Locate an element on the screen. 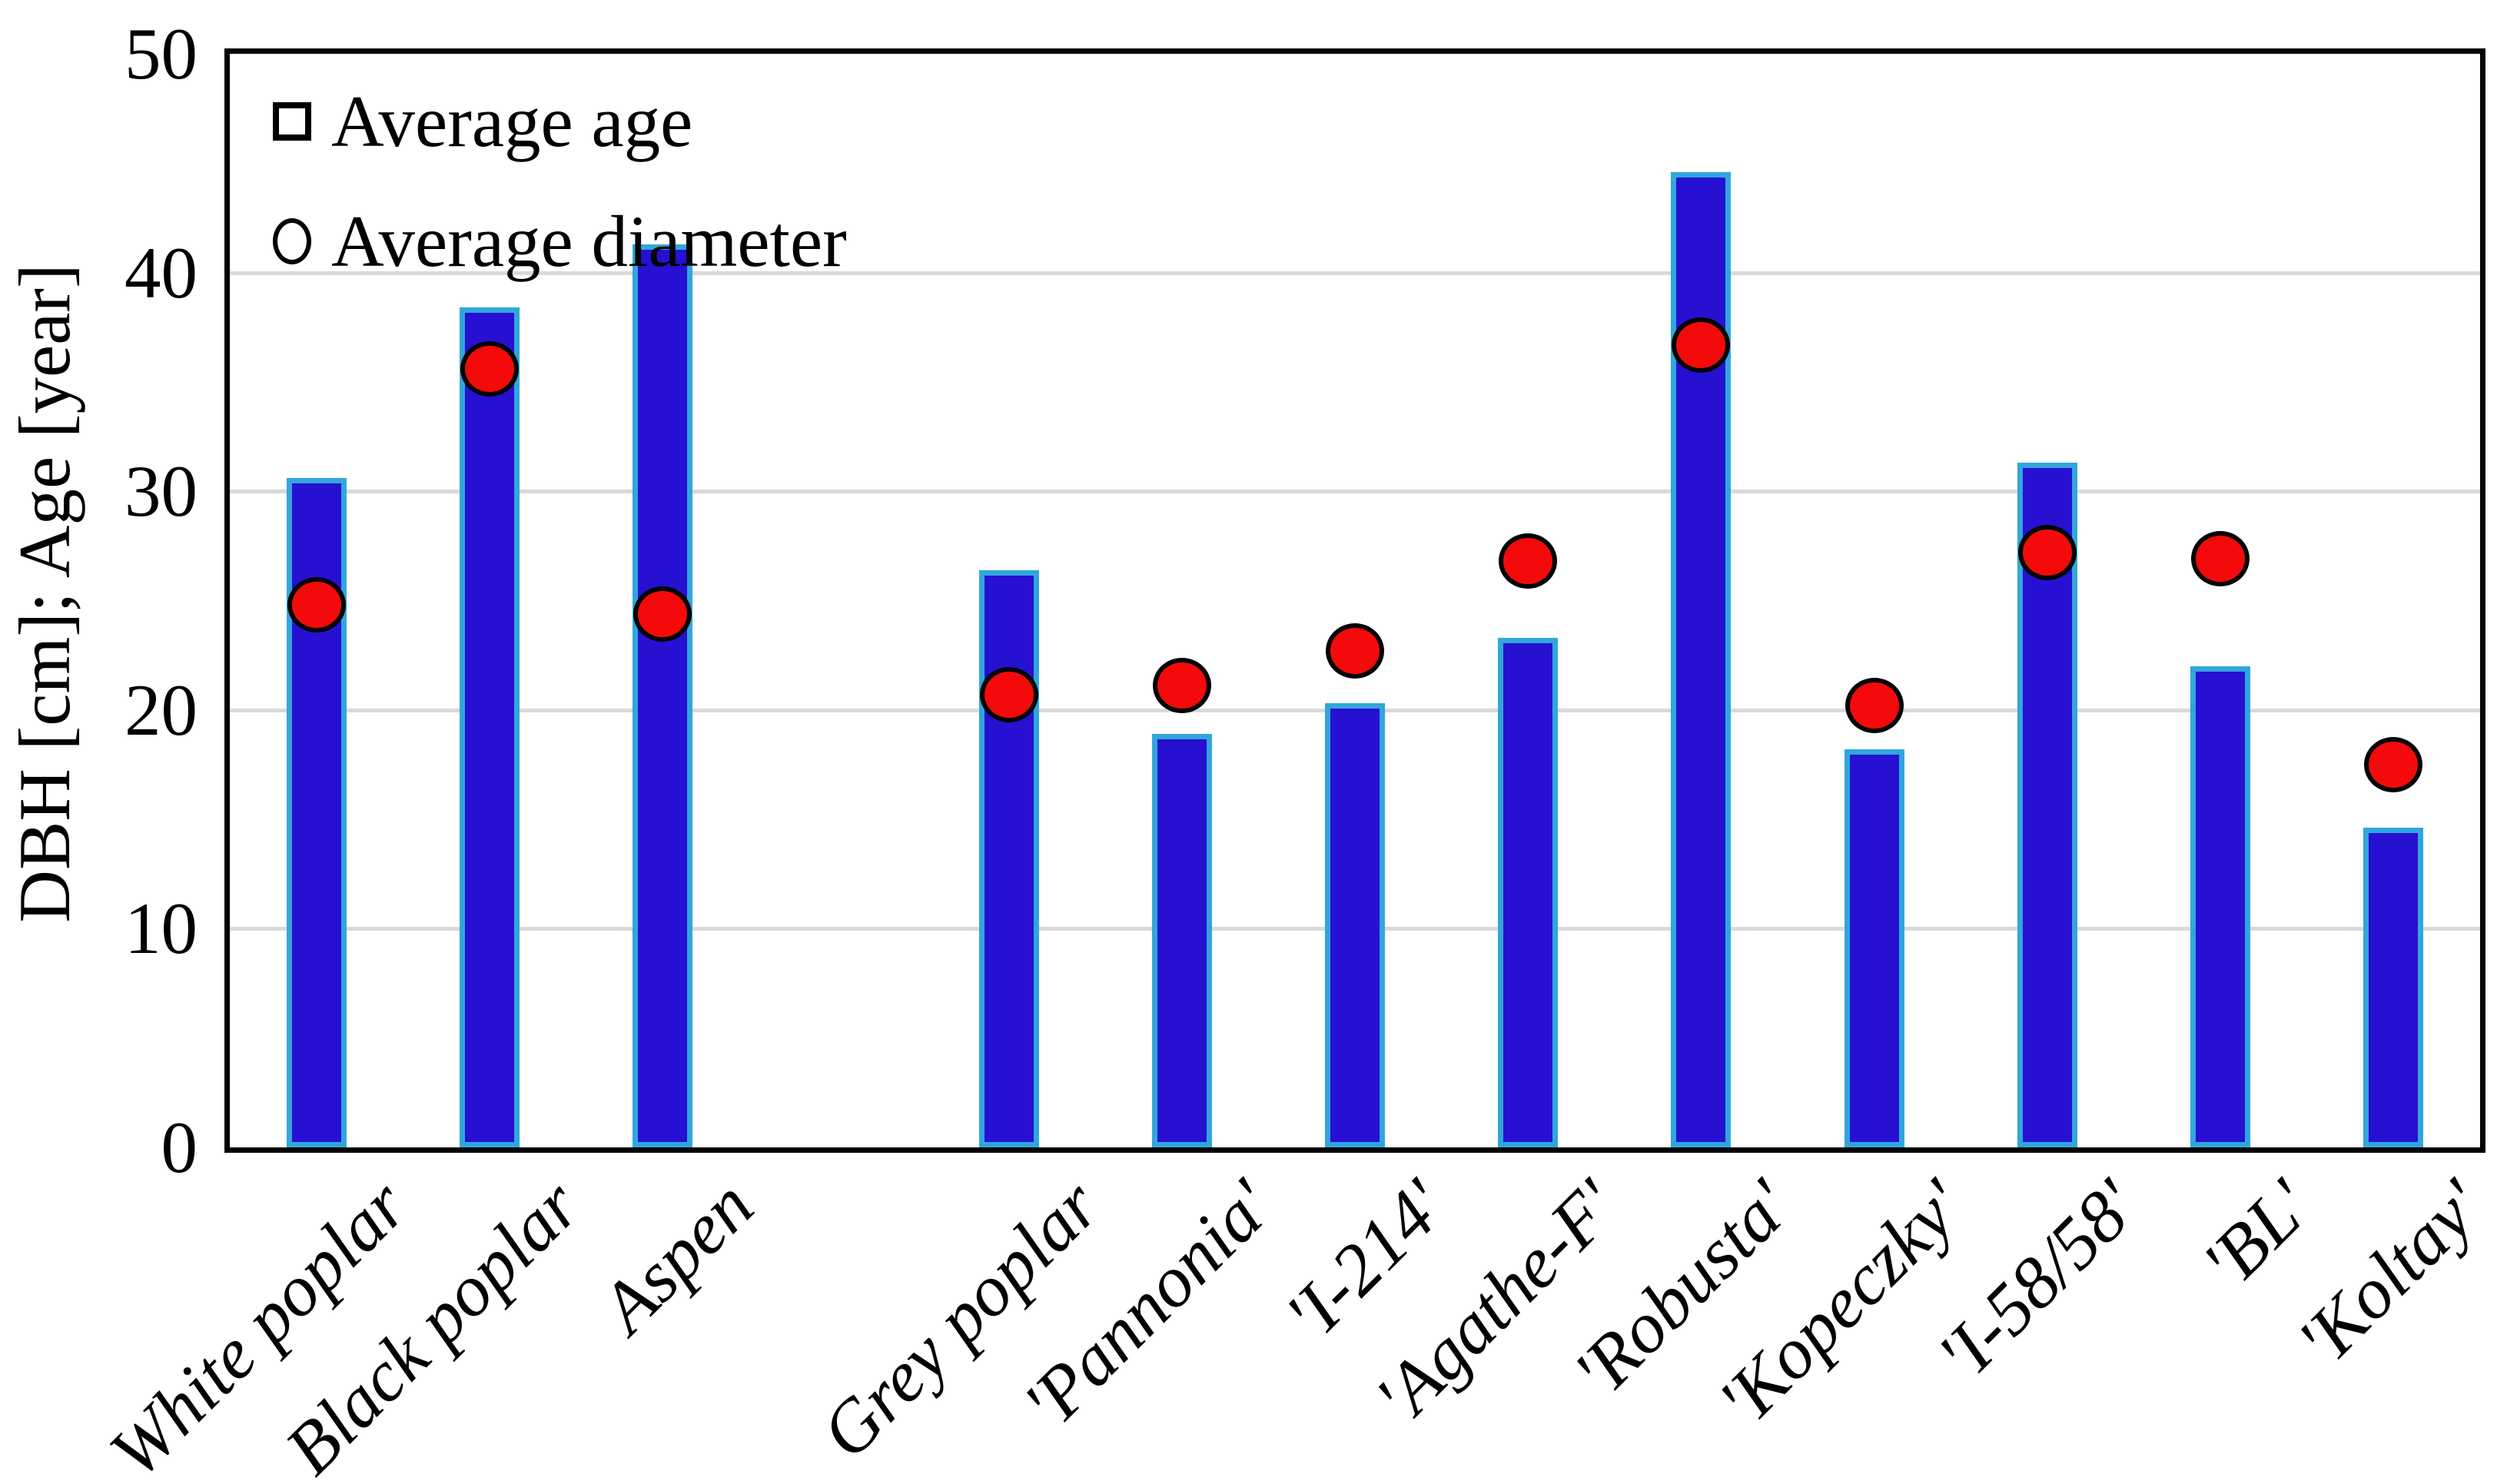 The width and height of the screenshot is (2497, 1484). legend-label-average-diameter: Average diameter is located at coordinates (589, 241).